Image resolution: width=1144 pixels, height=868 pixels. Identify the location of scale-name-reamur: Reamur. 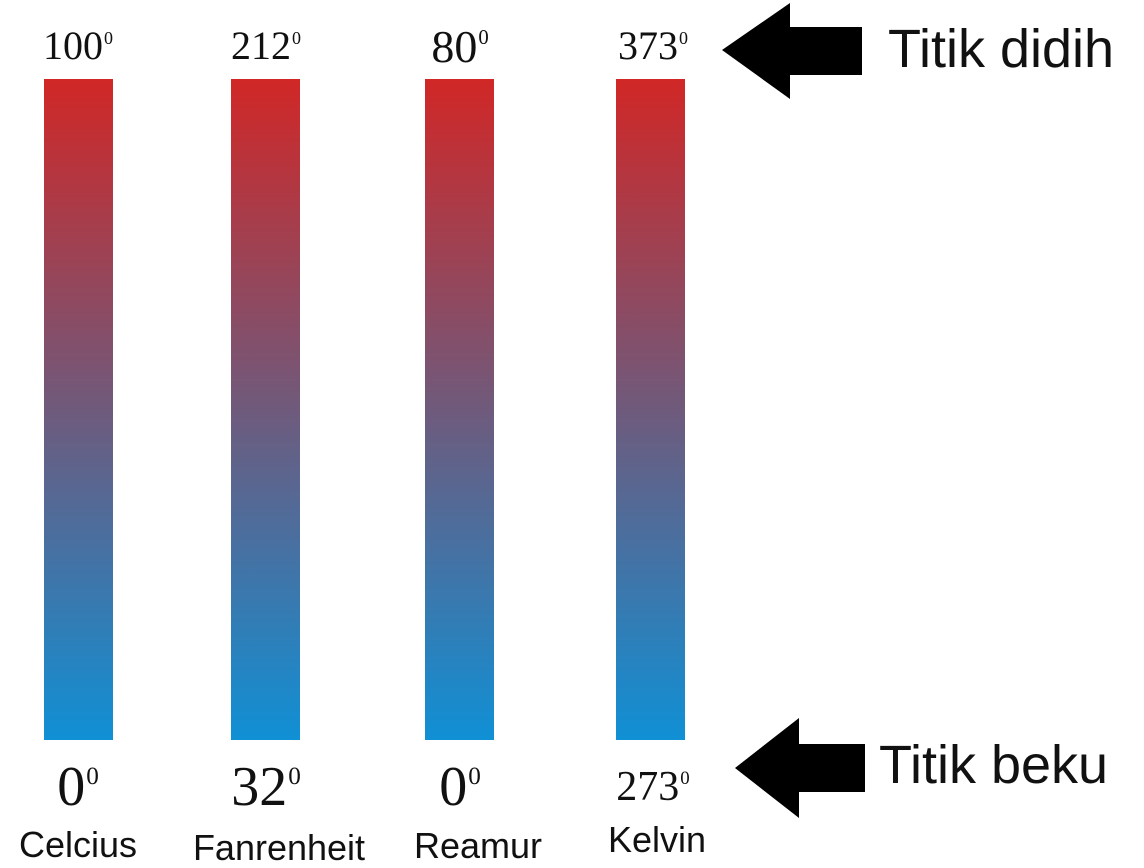
(478, 845).